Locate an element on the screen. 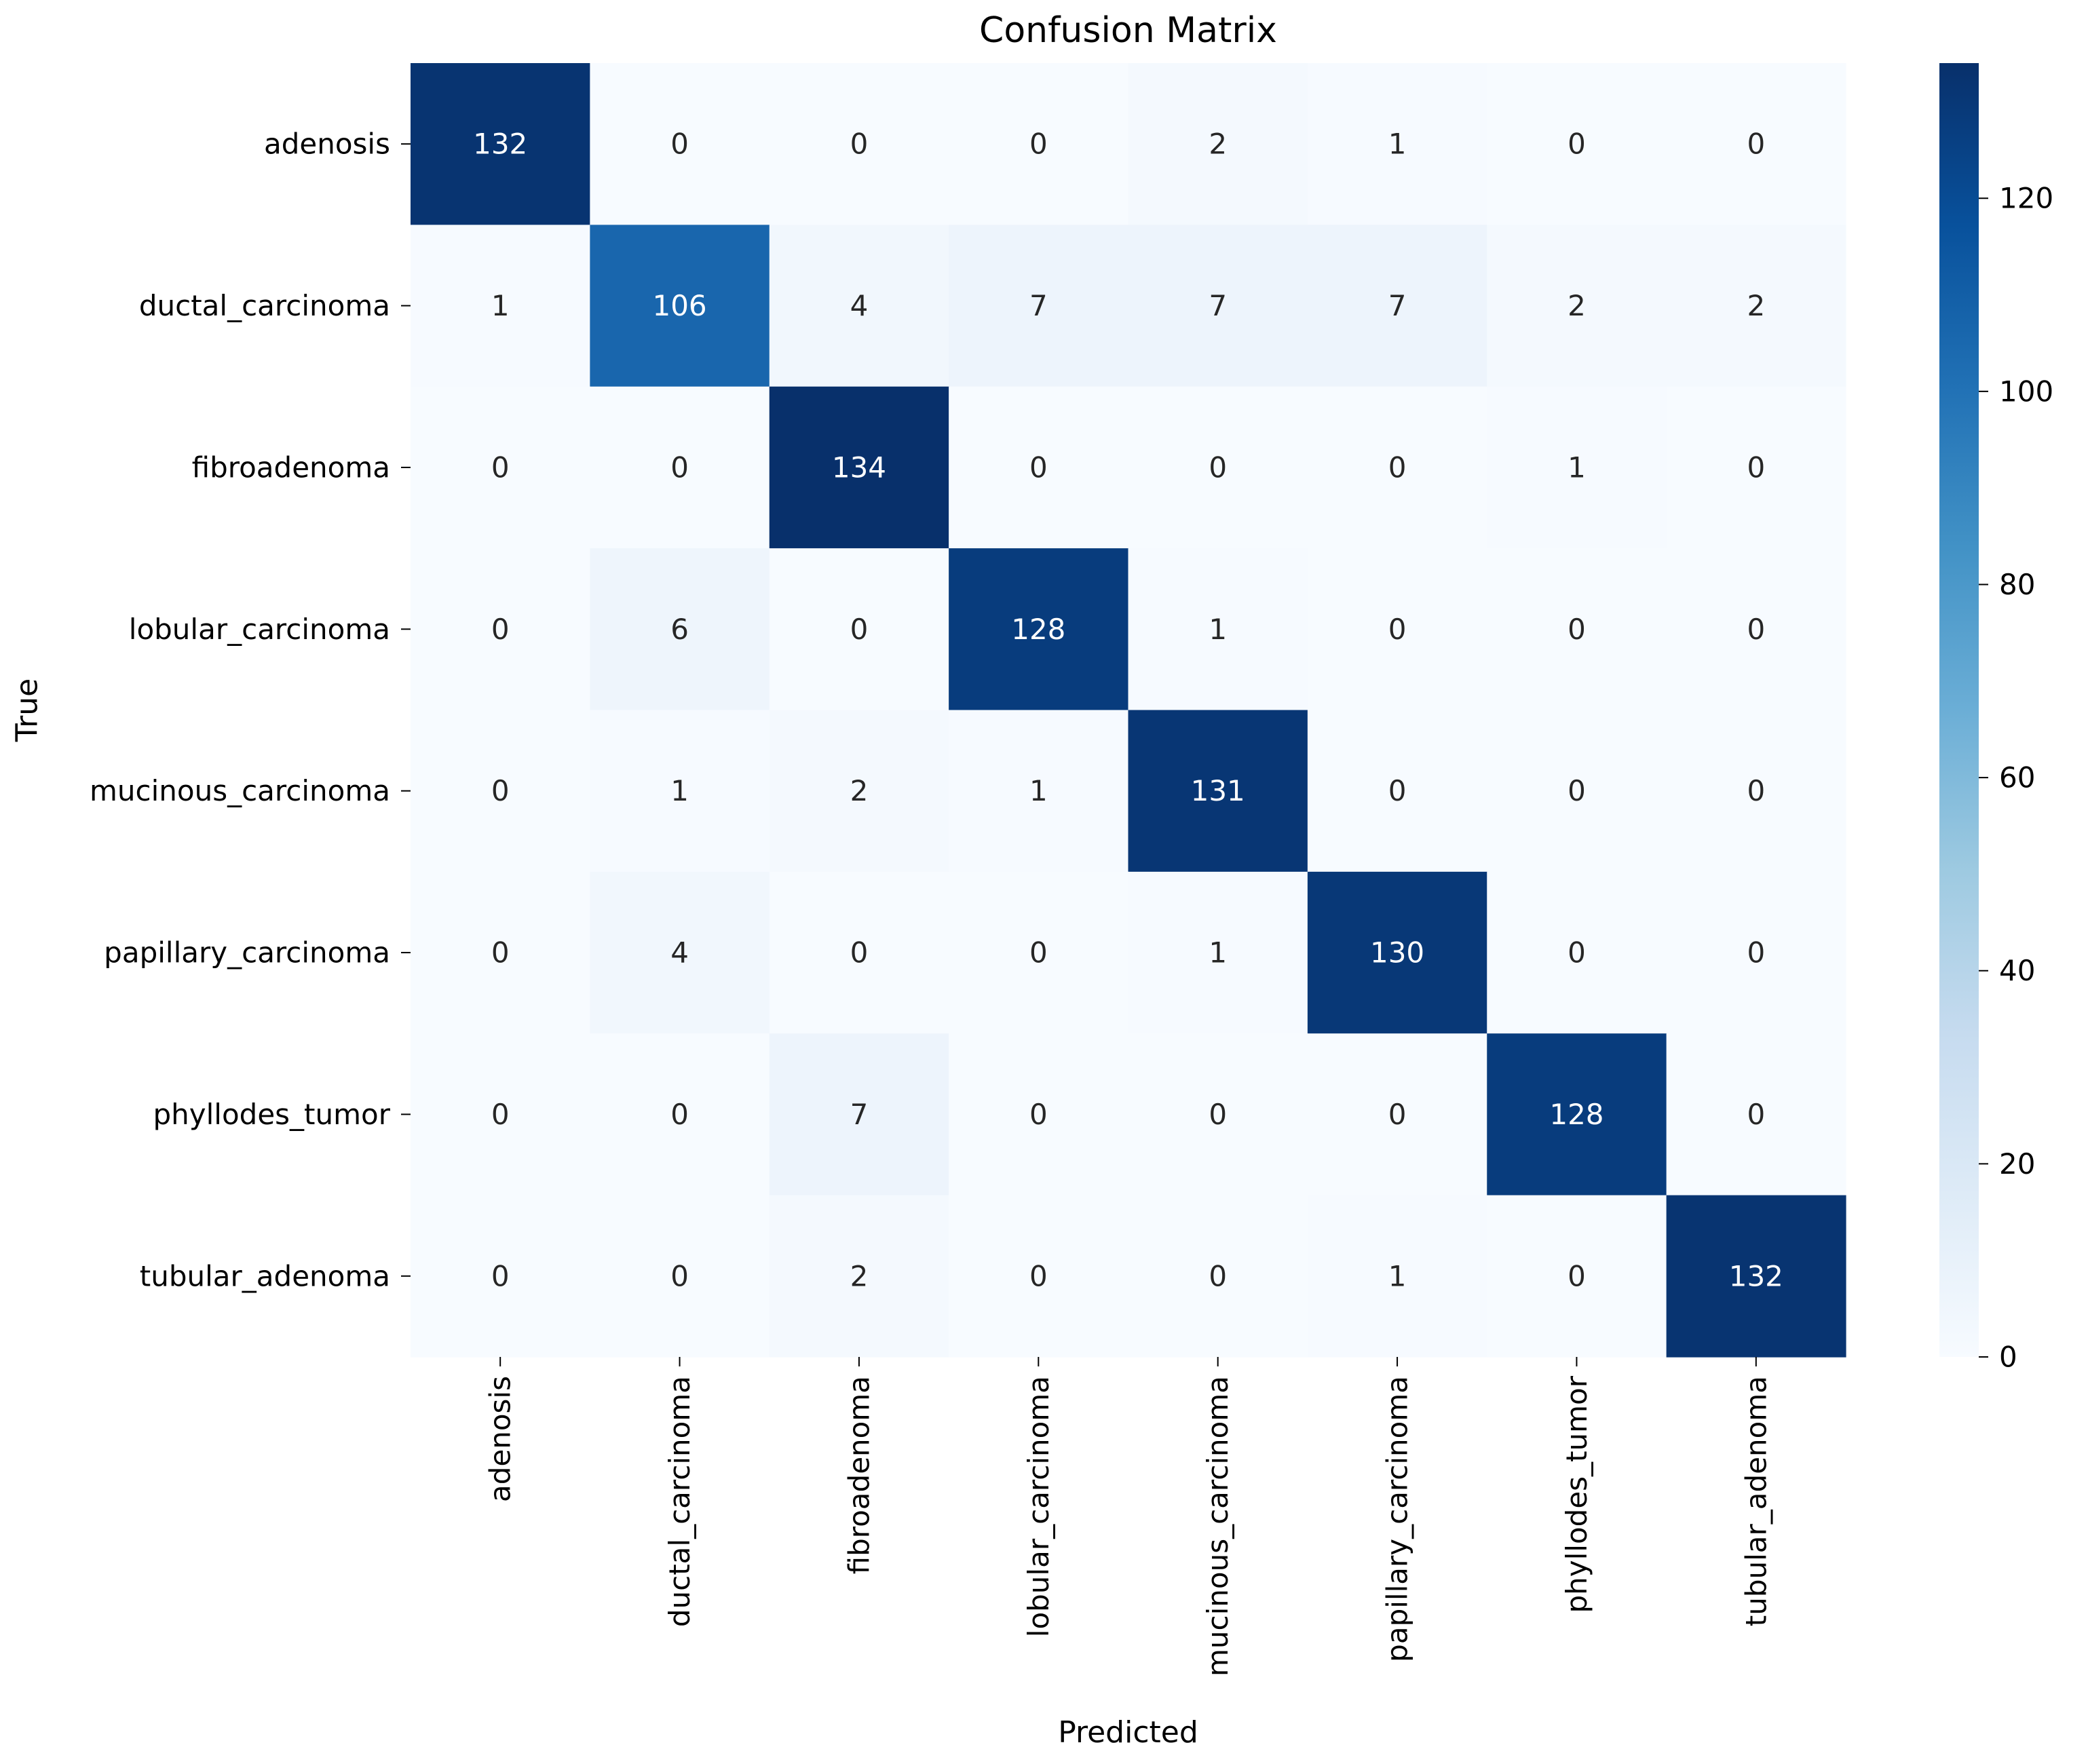  x-tick-label: papillary_carcinoma is located at coordinates (1397, 1519).